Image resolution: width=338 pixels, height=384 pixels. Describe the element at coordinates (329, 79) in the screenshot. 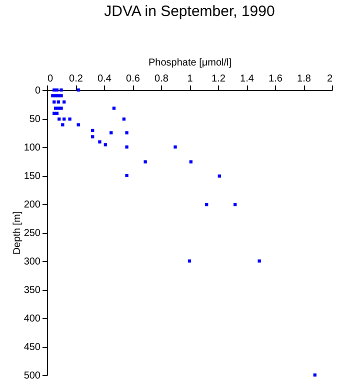

I see `x-tick-label: 2` at that location.